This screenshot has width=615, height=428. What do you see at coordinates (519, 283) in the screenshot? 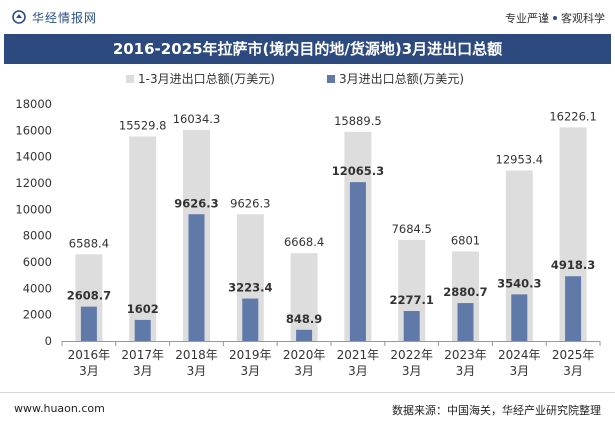
I see `value-label-march: 3540.3` at bounding box center [519, 283].